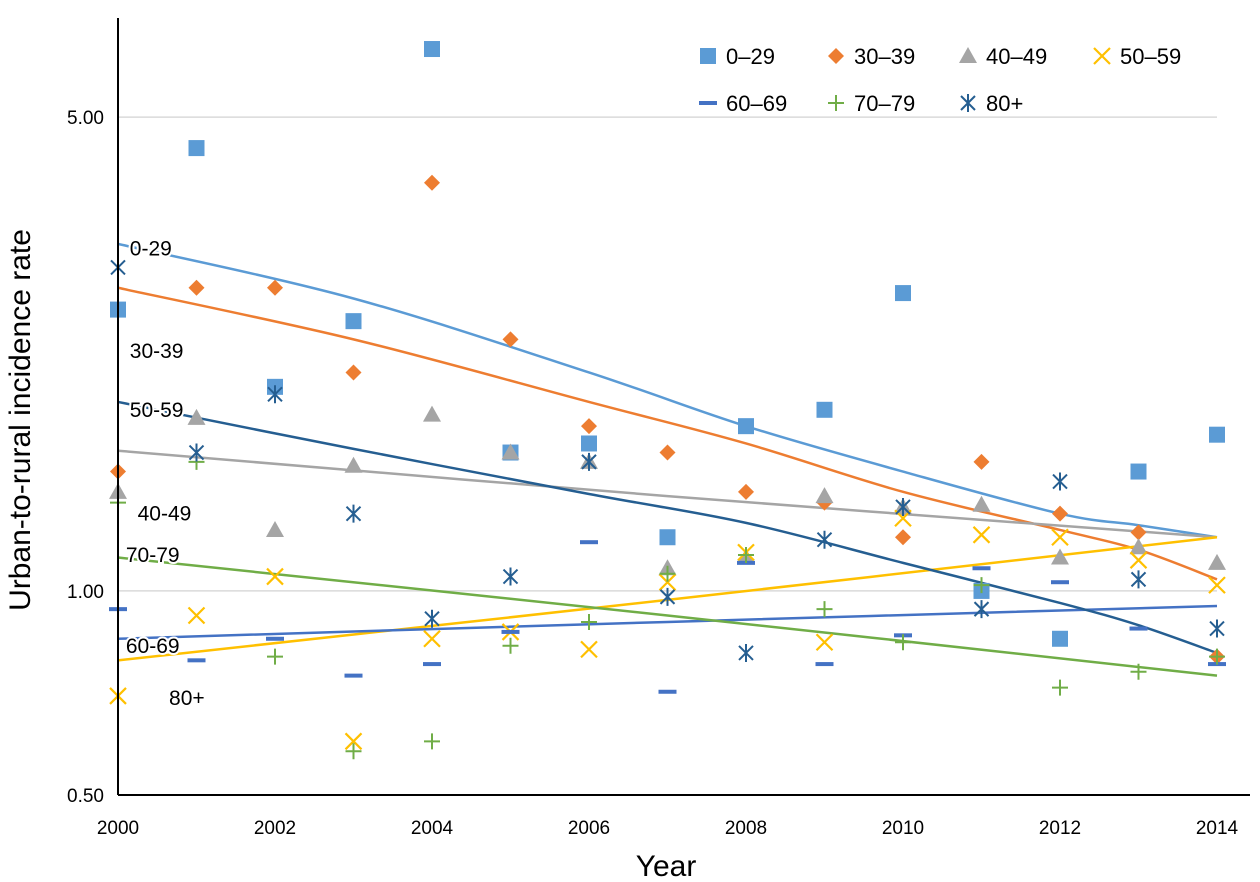  What do you see at coordinates (432, 828) in the screenshot?
I see `x-tick-label: 2004` at bounding box center [432, 828].